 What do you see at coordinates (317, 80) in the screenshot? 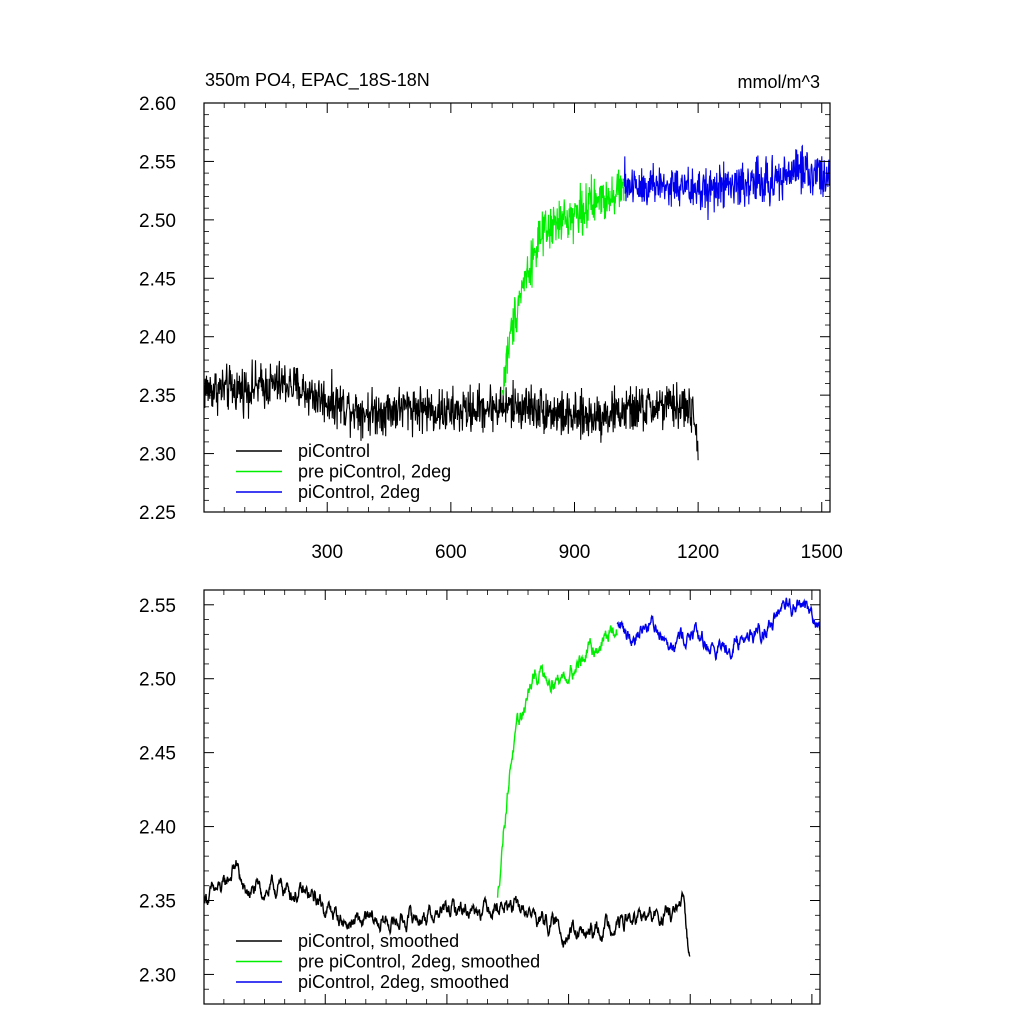
I see `chart-title: 350m PO4, EPAC_18S-18N` at bounding box center [317, 80].